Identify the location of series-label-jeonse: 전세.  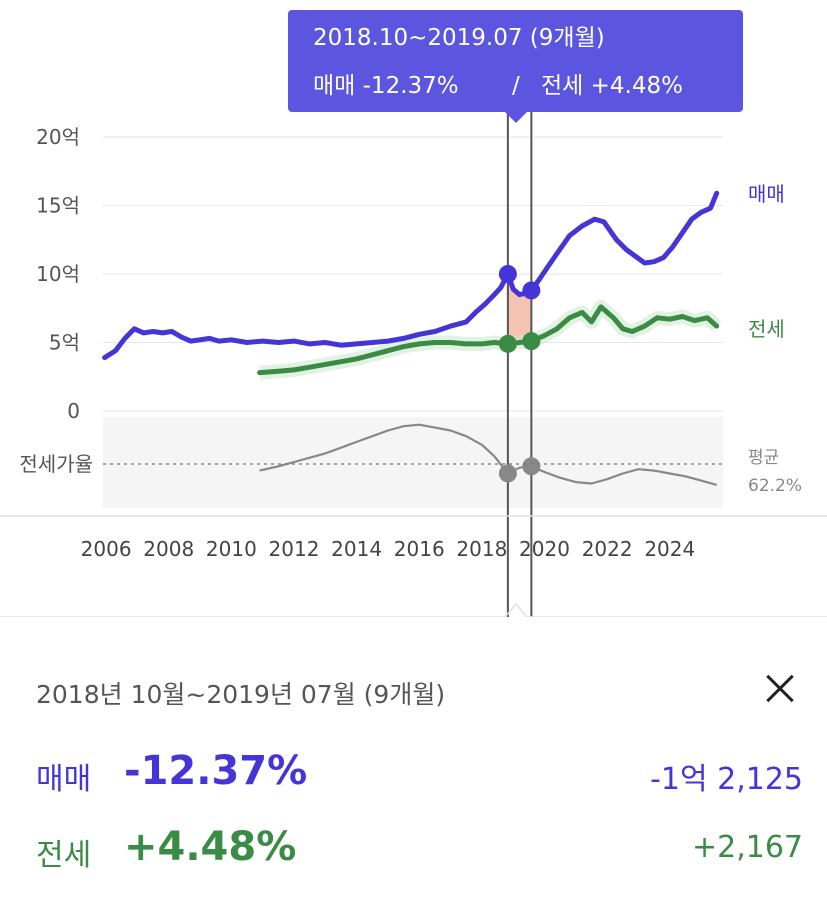
(766, 329).